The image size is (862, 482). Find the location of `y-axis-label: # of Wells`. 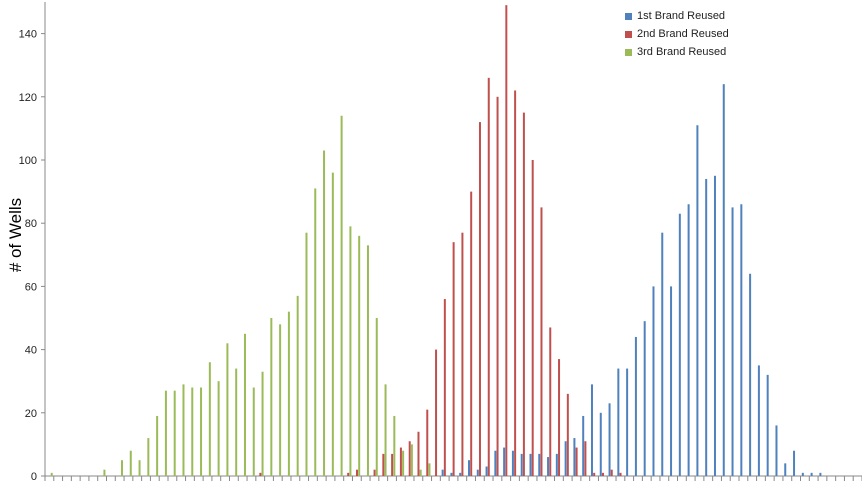

y-axis-label: # of Wells is located at coordinates (15, 235).